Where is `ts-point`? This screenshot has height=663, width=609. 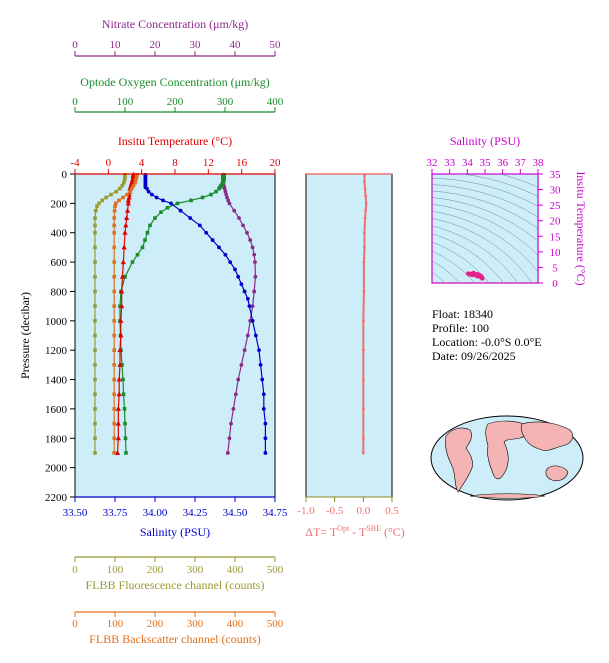 ts-point is located at coordinates (482, 278).